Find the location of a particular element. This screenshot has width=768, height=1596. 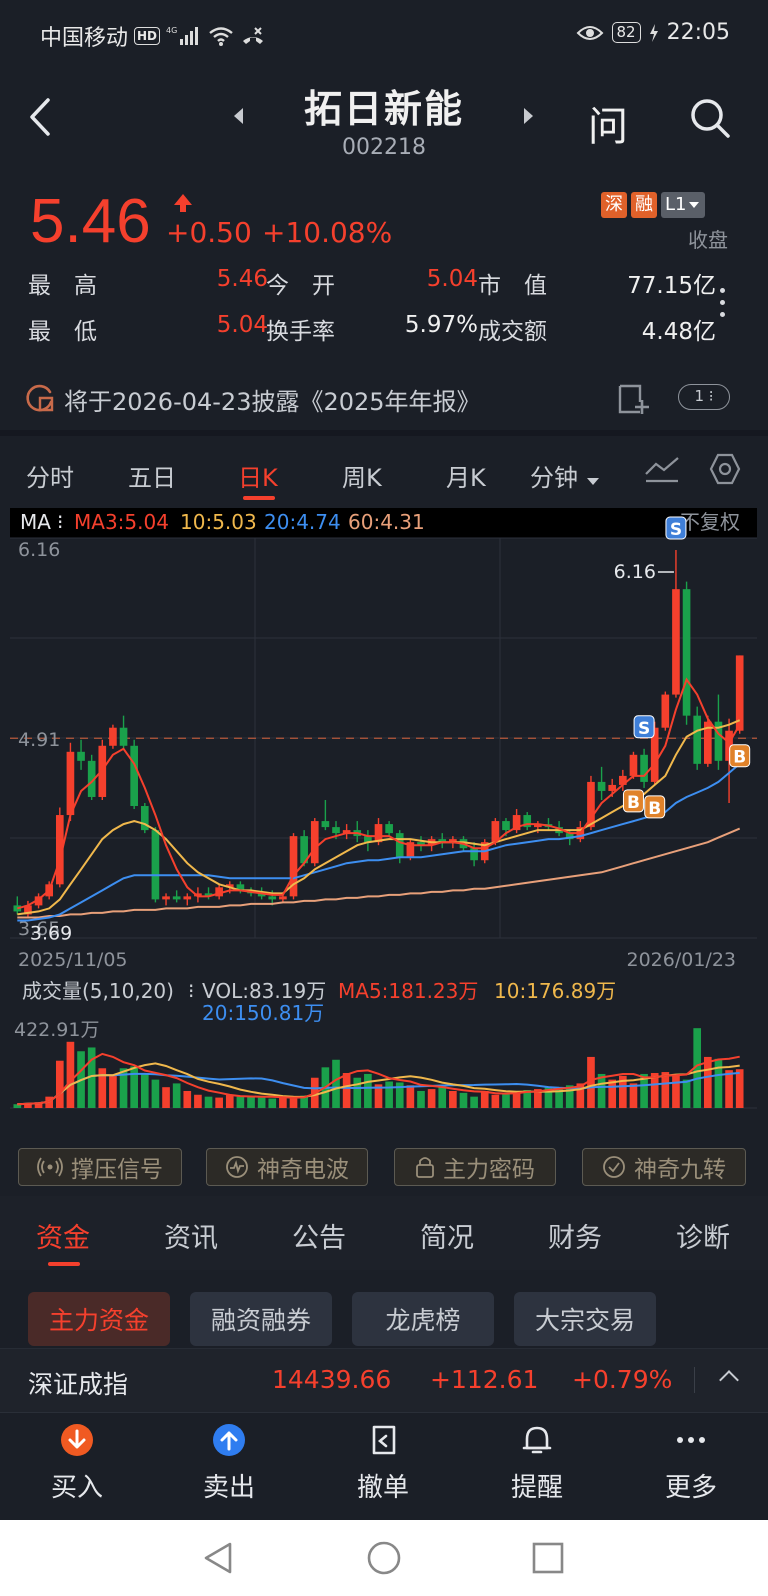

adjust-mode: 不复权 is located at coordinates (710, 522).